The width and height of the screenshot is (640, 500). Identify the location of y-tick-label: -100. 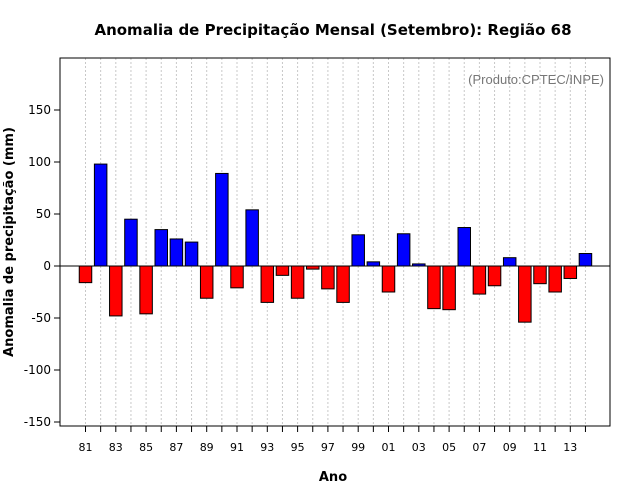
(37, 370).